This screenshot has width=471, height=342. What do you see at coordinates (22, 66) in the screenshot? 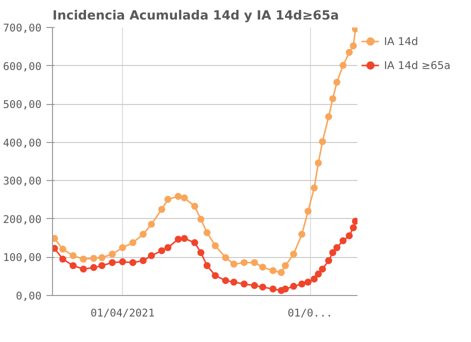
I see `y-tick-label: 600,00` at bounding box center [22, 66].